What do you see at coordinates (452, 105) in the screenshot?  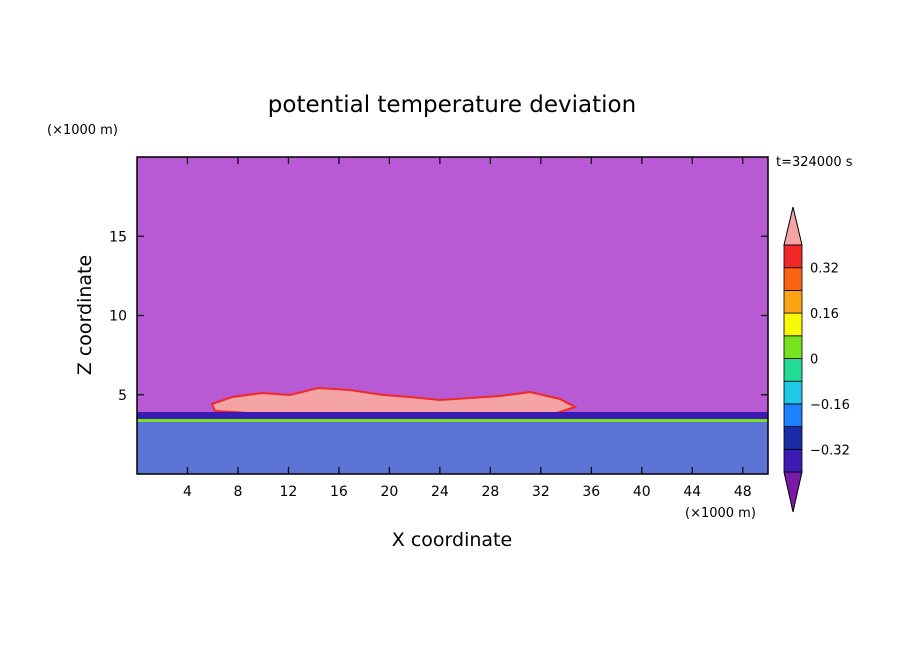 I see `chart-title: potential temperature deviation` at bounding box center [452, 105].